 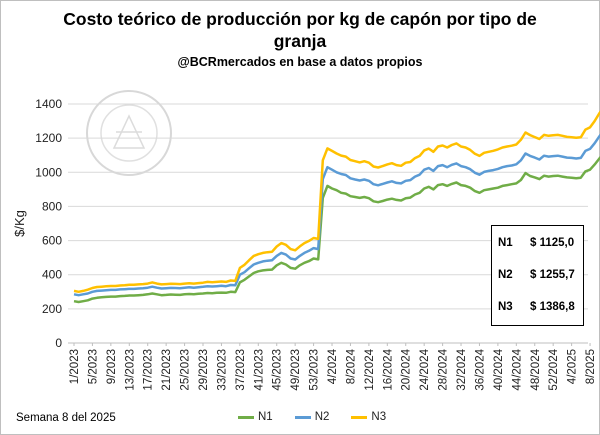 What do you see at coordinates (552, 243) in the screenshot?
I see `values-row-value: $ 1125,0` at bounding box center [552, 243].